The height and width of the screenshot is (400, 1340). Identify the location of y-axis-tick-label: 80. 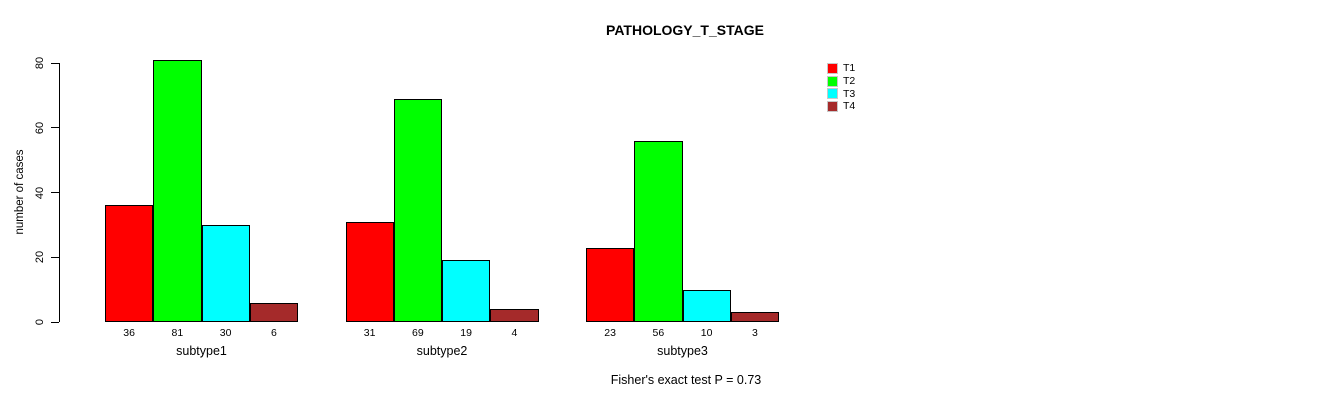
(40, 63).